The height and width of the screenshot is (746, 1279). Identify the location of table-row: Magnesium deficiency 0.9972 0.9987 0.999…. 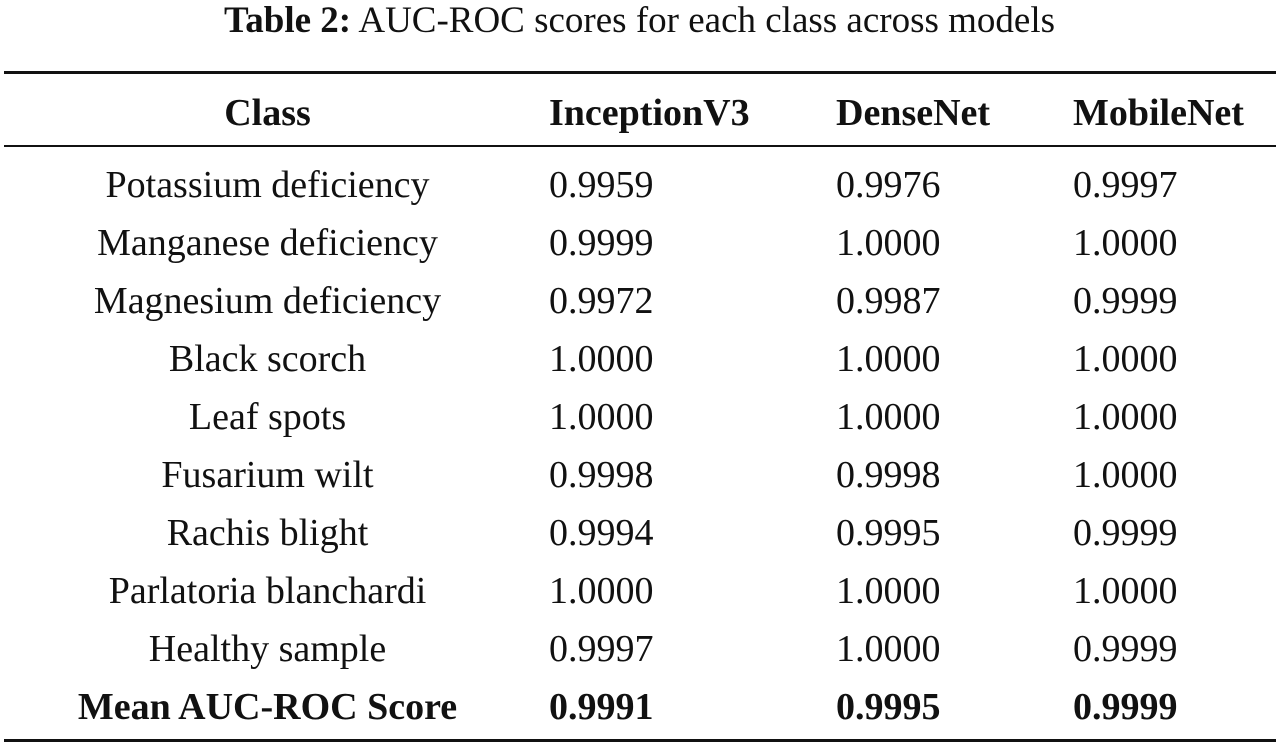
(639, 301).